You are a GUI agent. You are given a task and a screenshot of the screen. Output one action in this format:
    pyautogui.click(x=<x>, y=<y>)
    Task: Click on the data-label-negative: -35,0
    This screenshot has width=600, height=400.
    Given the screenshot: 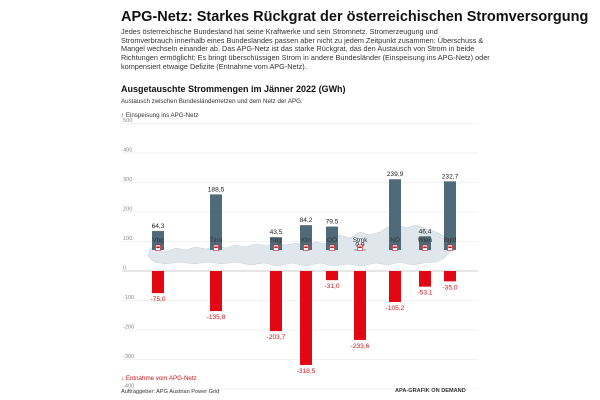 What is the action you would take?
    pyautogui.click(x=449, y=287)
    